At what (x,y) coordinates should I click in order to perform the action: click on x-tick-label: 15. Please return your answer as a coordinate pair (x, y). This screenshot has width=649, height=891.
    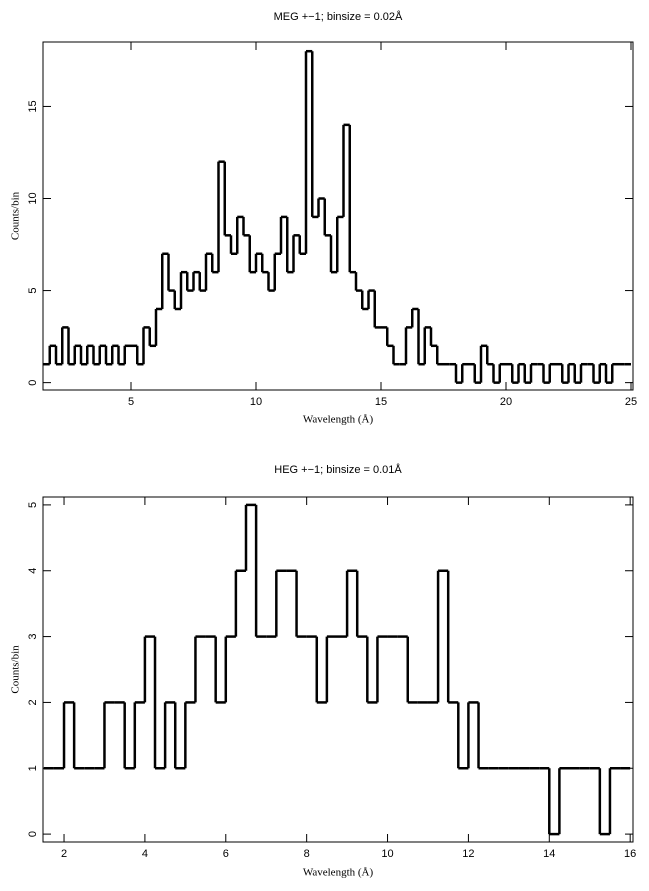
    Looking at the image, I should click on (381, 402).